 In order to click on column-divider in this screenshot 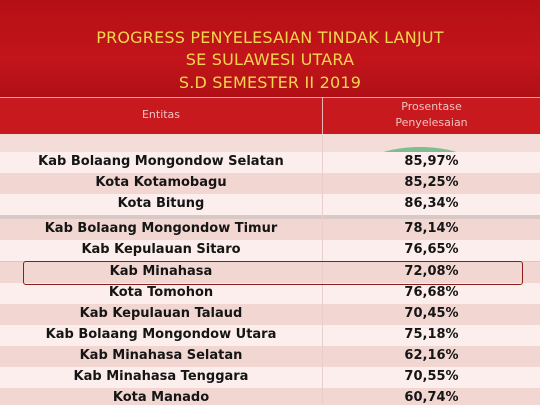, I will do `click(322, 269)`.